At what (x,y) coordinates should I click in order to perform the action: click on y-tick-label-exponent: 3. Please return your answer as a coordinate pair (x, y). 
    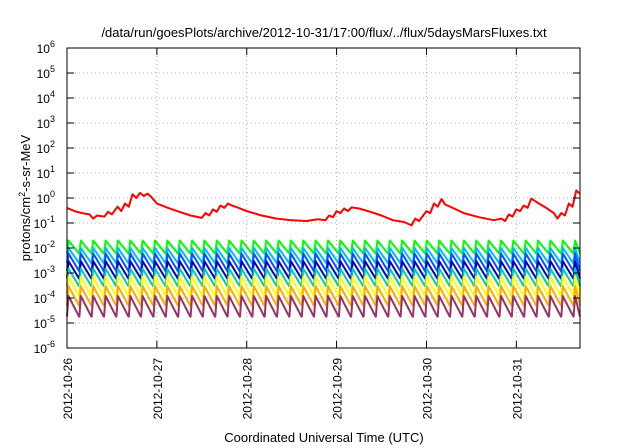
    Looking at the image, I should click on (52, 119).